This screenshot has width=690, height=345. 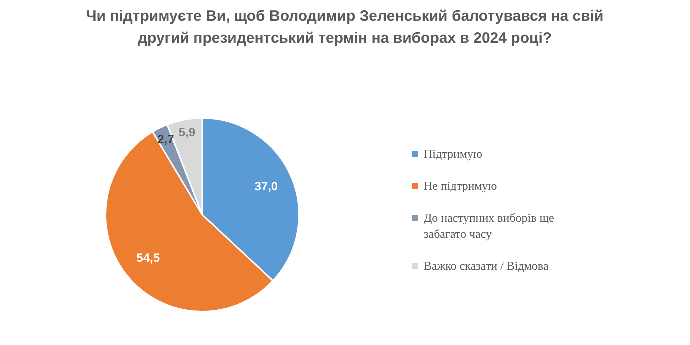 What do you see at coordinates (453, 154) in the screenshot?
I see `legend-label: Підтримую` at bounding box center [453, 154].